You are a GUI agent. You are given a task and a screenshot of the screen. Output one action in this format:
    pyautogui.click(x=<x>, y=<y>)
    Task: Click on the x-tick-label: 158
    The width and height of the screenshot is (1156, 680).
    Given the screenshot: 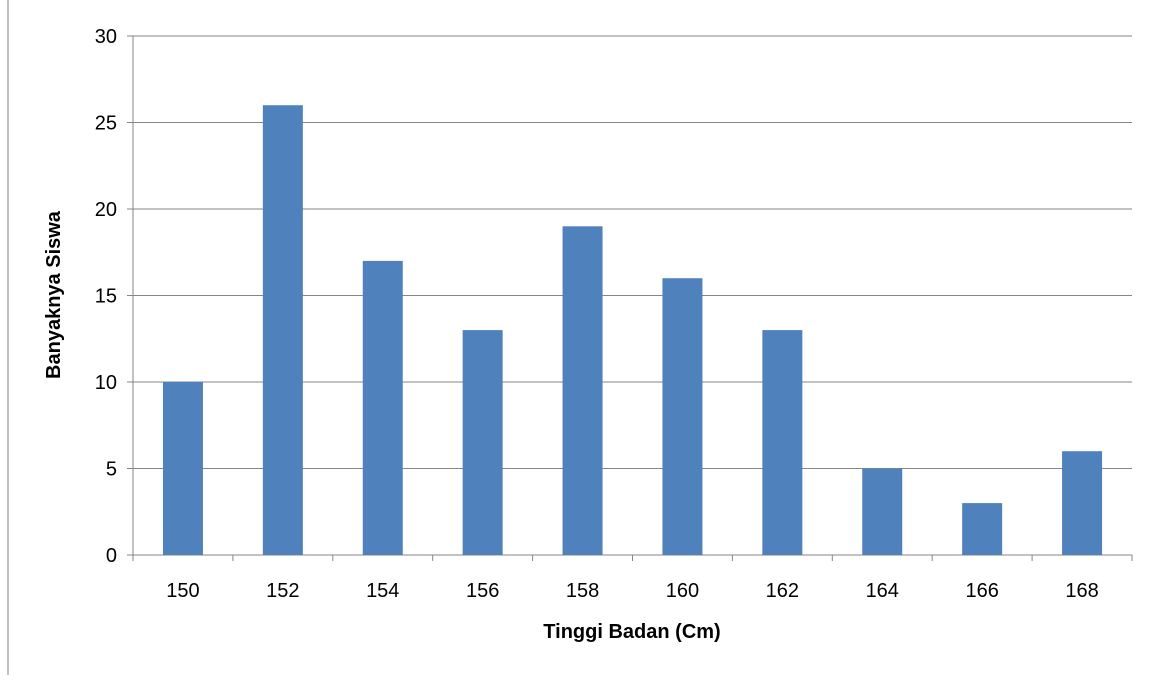 What is the action you would take?
    pyautogui.click(x=582, y=591)
    